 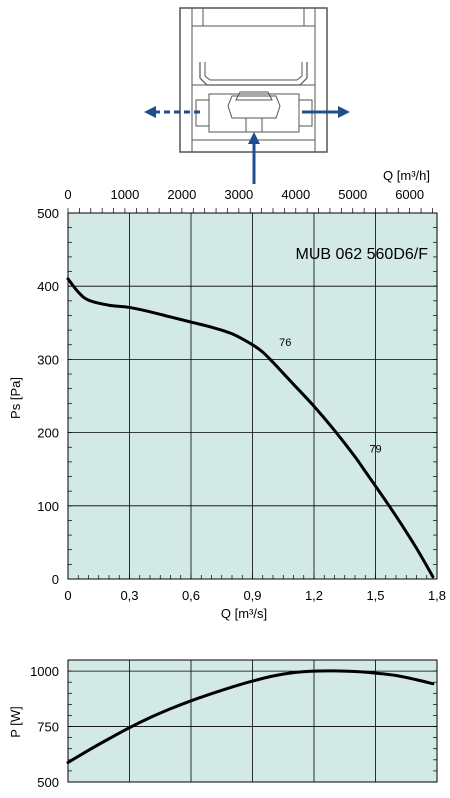 I want to click on x2-tick-label: 3000, so click(x=238, y=194).